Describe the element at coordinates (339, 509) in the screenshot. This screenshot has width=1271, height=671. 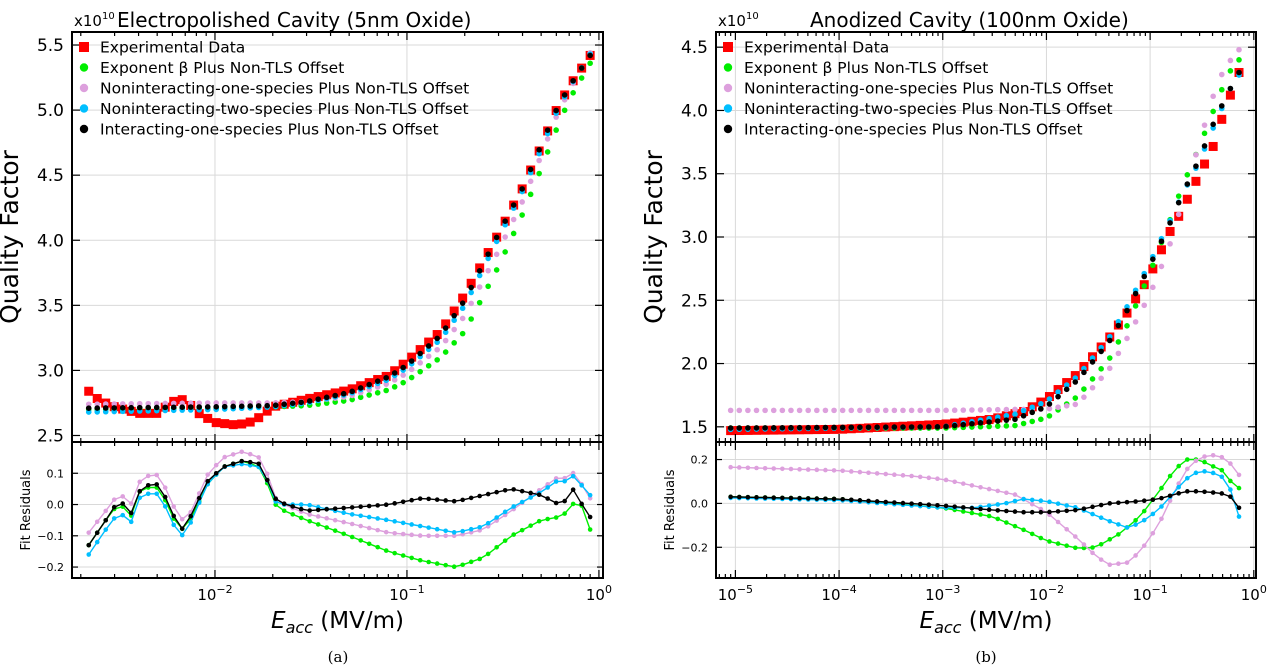
I see `residual-points` at that location.